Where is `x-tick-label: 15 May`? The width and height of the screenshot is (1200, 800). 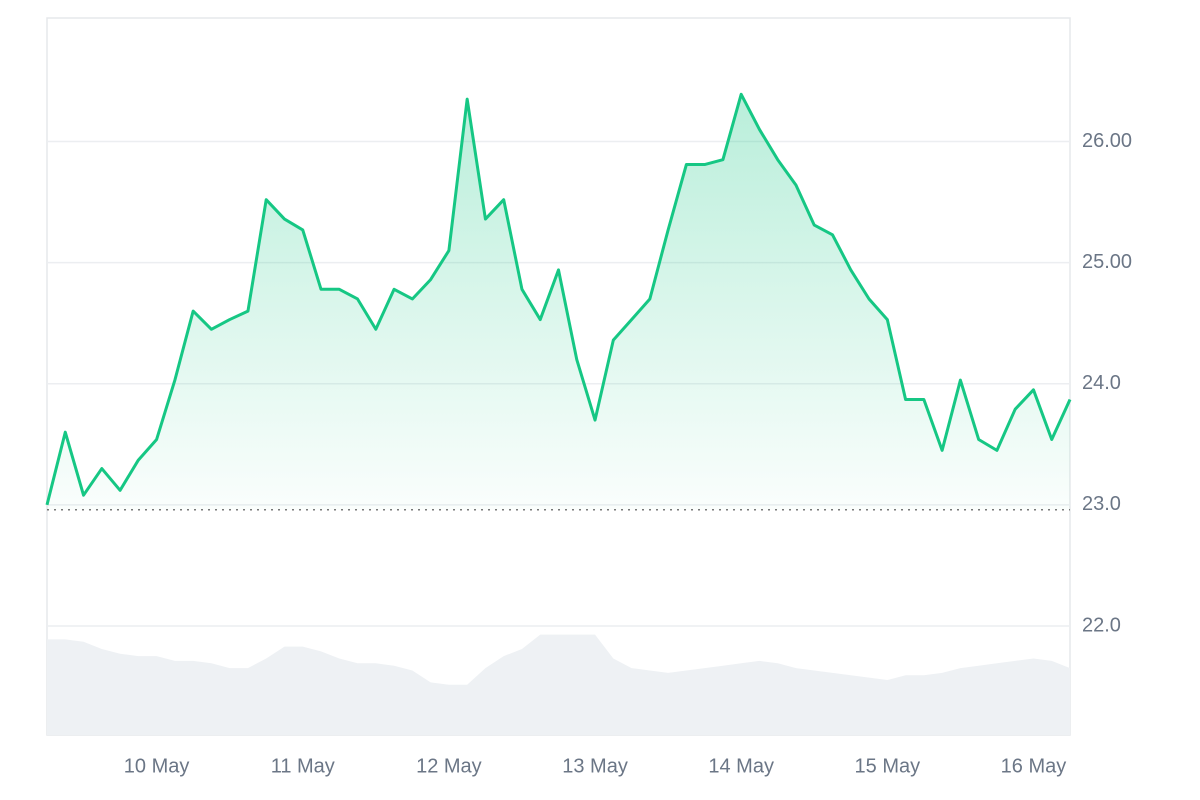
x-tick-label: 15 May is located at coordinates (888, 766).